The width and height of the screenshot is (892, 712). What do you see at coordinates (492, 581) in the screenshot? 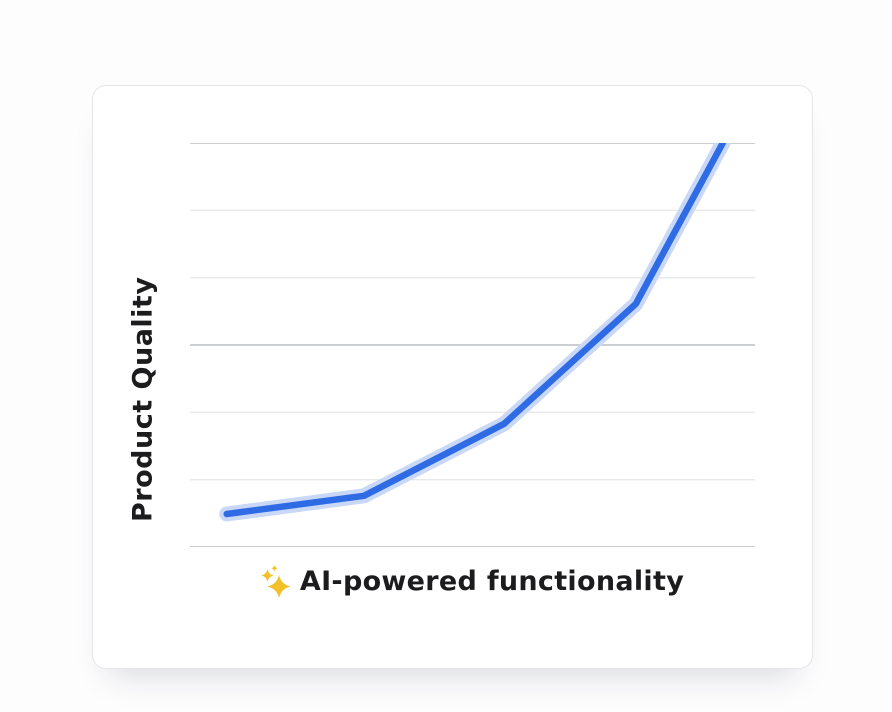
I see `x-axis-label: AI-powered functionality` at bounding box center [492, 581].